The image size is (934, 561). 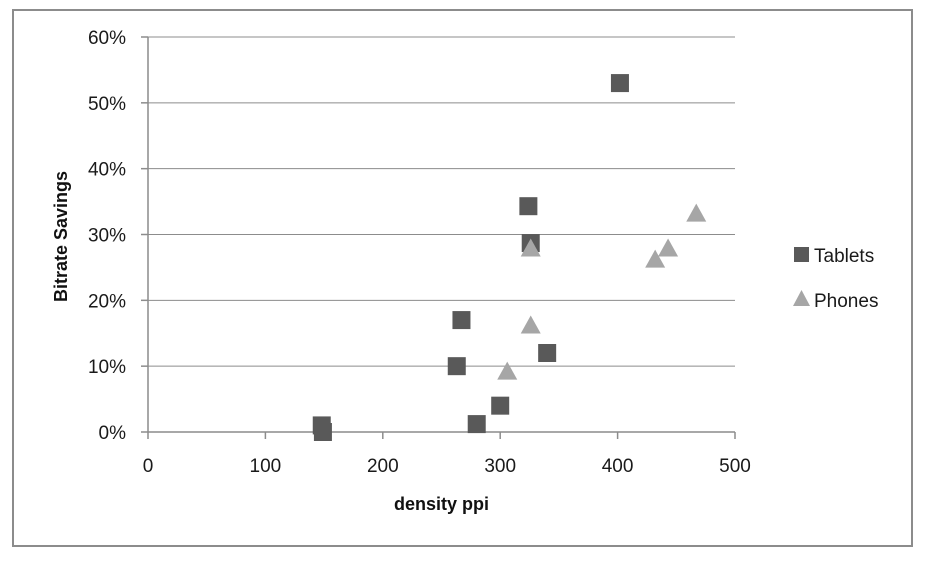 I want to click on y-tick-label: 40%, so click(x=107, y=170).